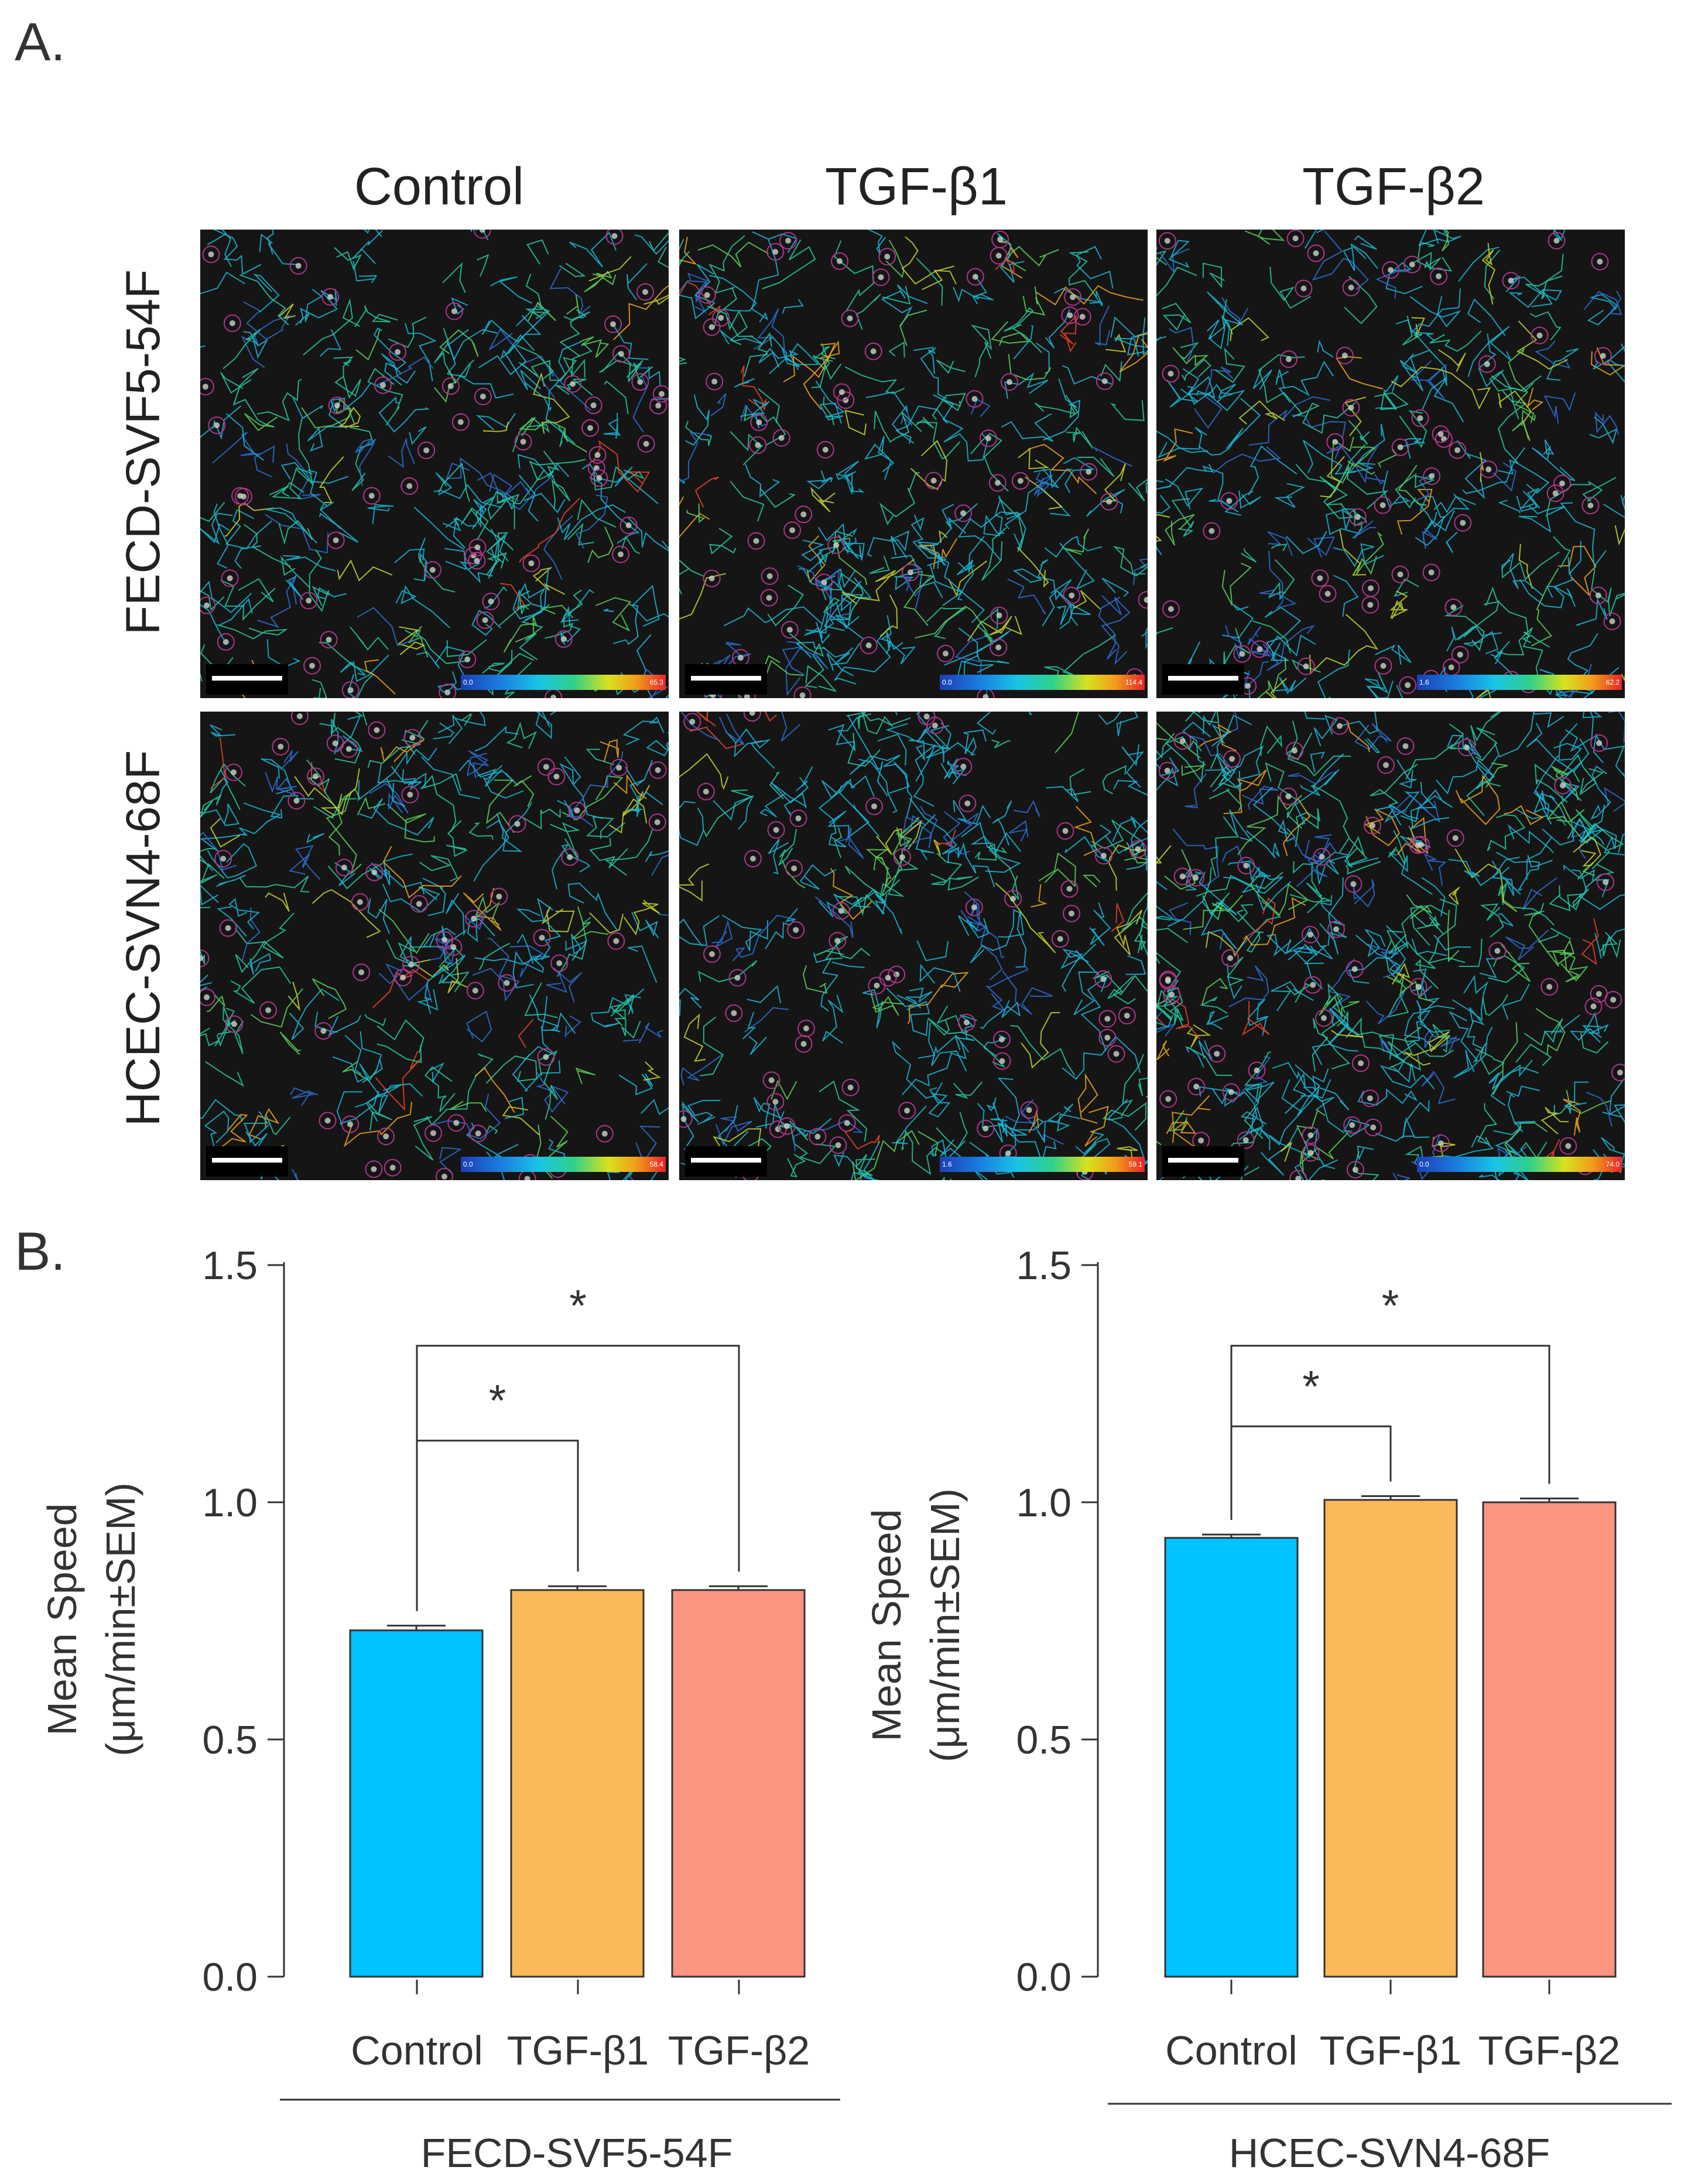  I want to click on colorbar-max-label: 65.3, so click(656, 682).